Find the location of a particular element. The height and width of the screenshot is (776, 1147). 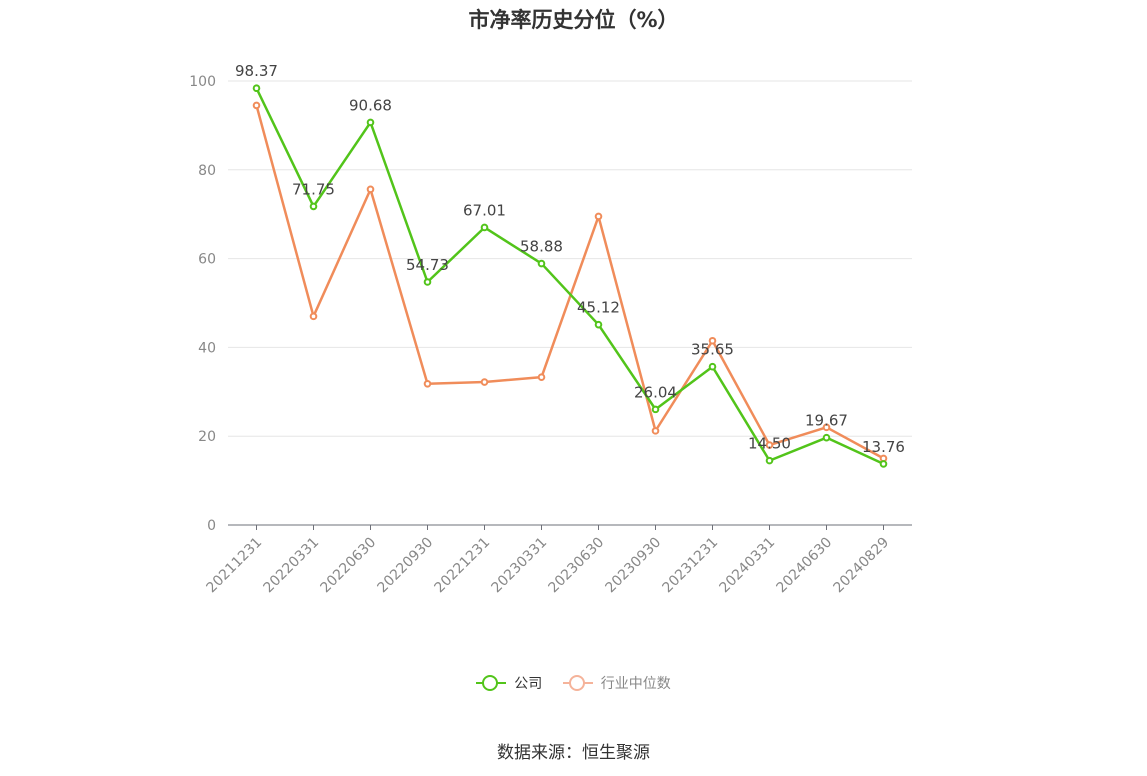

legend-company-label: 公司 is located at coordinates (528, 684).